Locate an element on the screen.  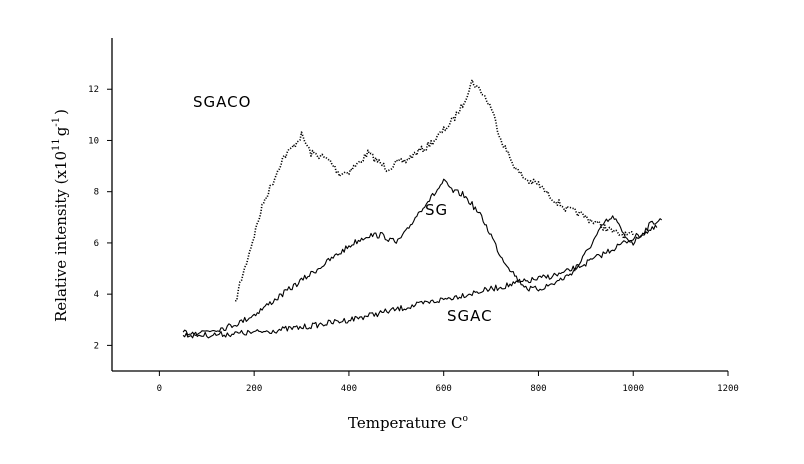
x-axis-title-superscript: o is located at coordinates (465, 419).